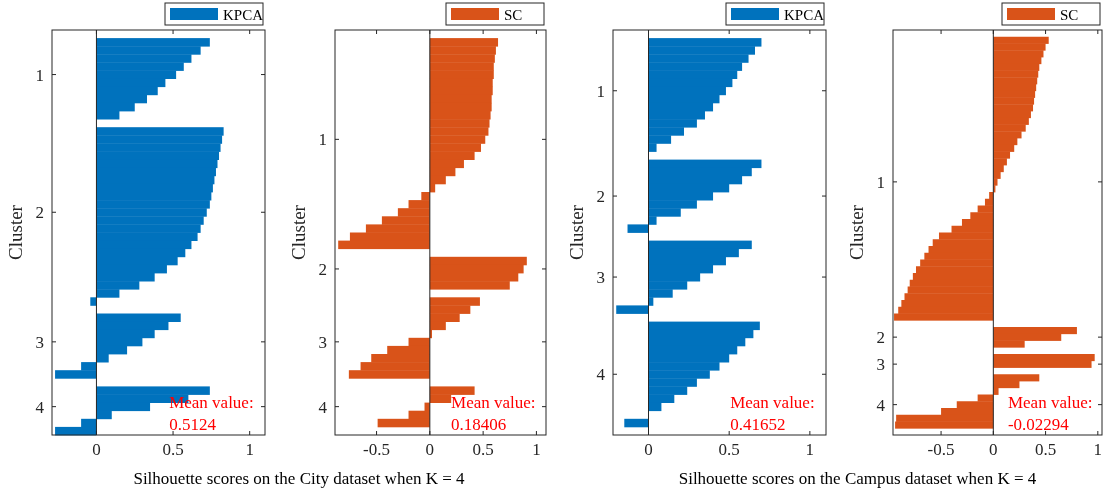  I want to click on x-axis-title: Silhouette scores on the Campus dataset when K = 4, so click(857, 478).